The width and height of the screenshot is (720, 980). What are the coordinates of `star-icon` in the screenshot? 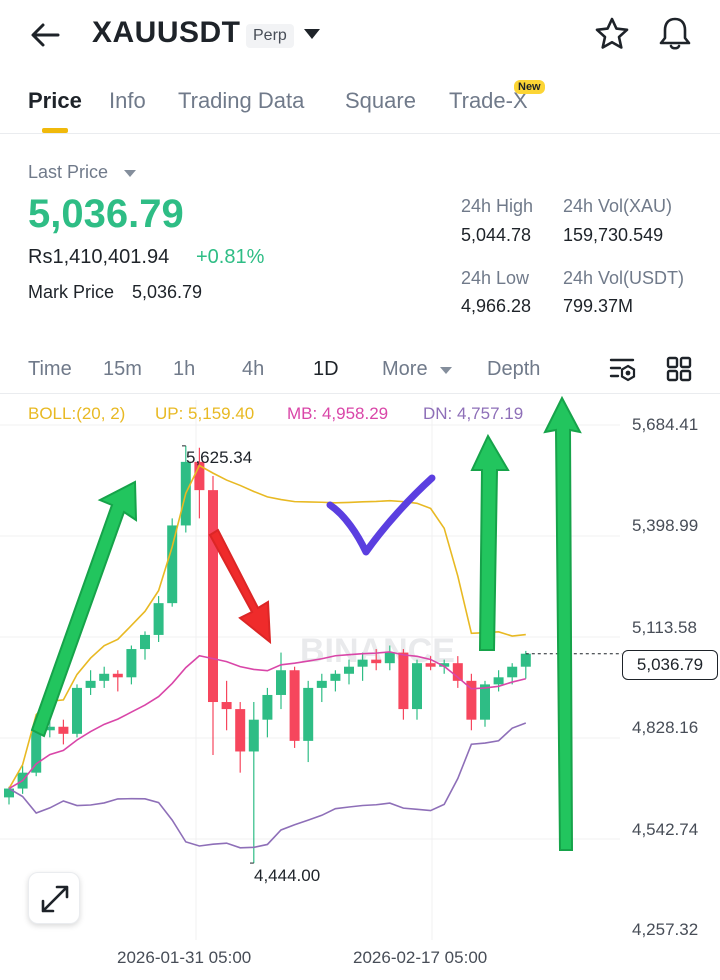 It's located at (612, 34).